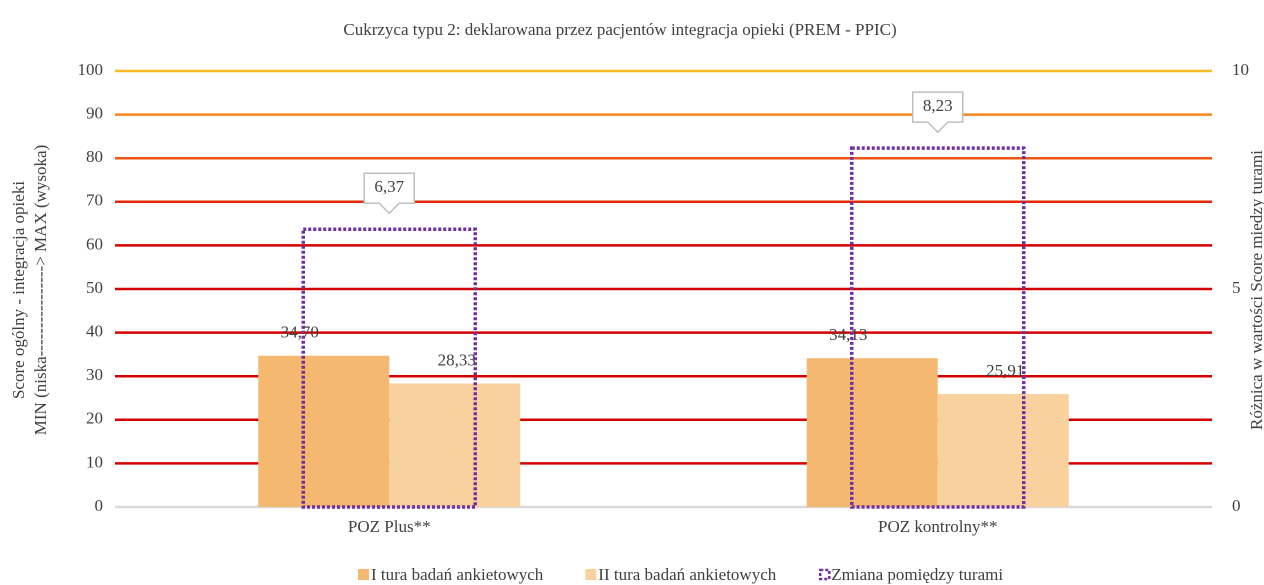 The image size is (1264, 585). What do you see at coordinates (94, 374) in the screenshot?
I see `y-tick-label: 30` at bounding box center [94, 374].